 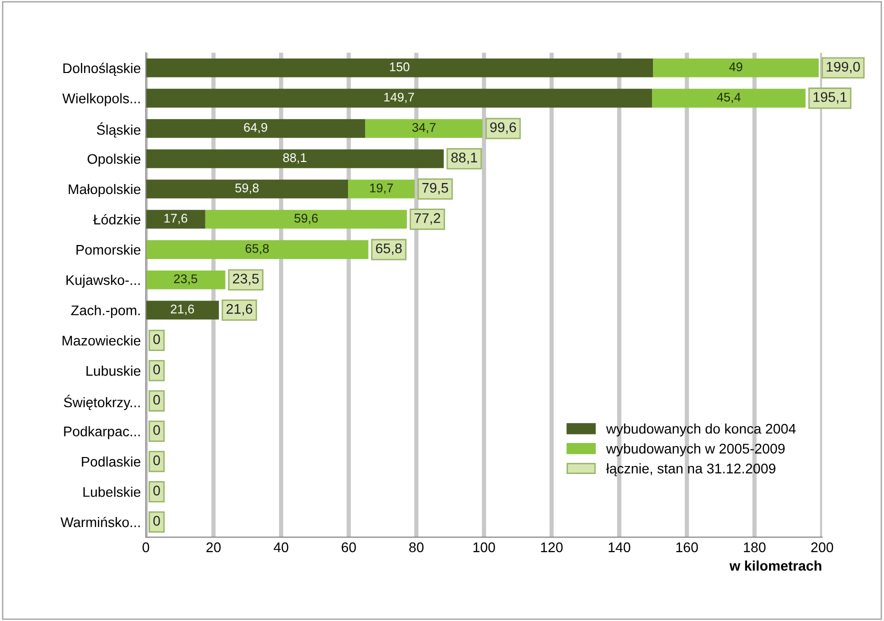 I want to click on total-label: 65,8, so click(x=389, y=249).